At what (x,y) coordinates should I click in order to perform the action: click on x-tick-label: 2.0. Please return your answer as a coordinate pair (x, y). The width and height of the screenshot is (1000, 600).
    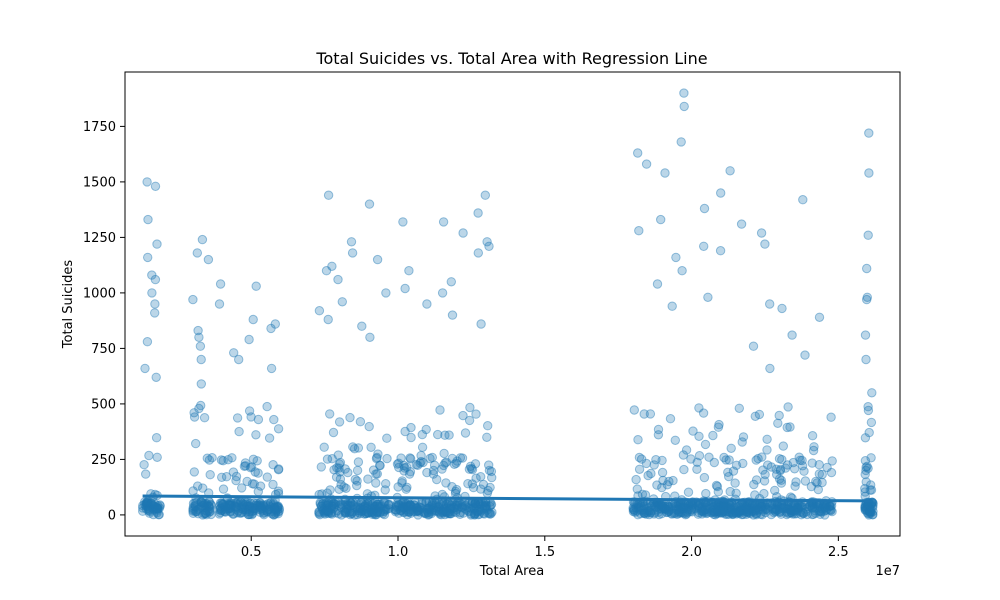
    Looking at the image, I should click on (691, 552).